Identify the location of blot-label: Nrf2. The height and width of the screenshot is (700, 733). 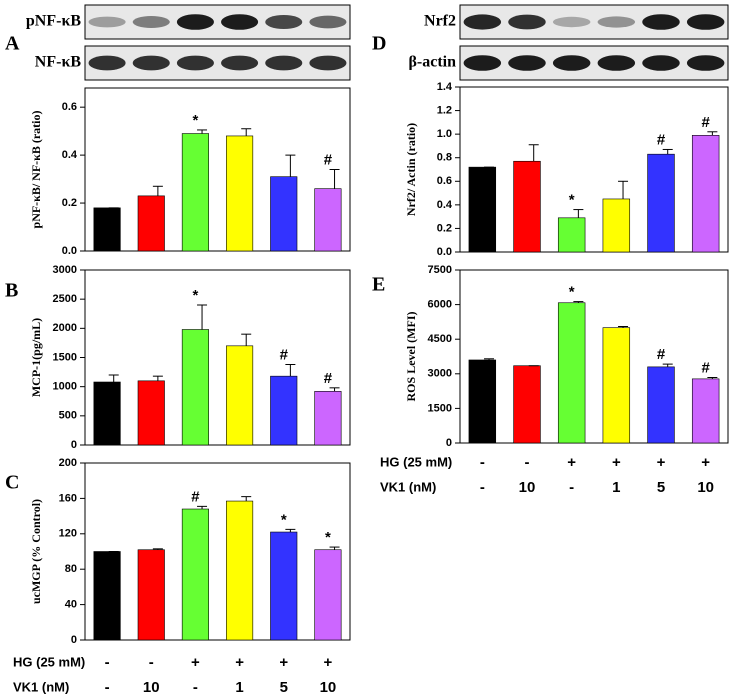
(440, 21).